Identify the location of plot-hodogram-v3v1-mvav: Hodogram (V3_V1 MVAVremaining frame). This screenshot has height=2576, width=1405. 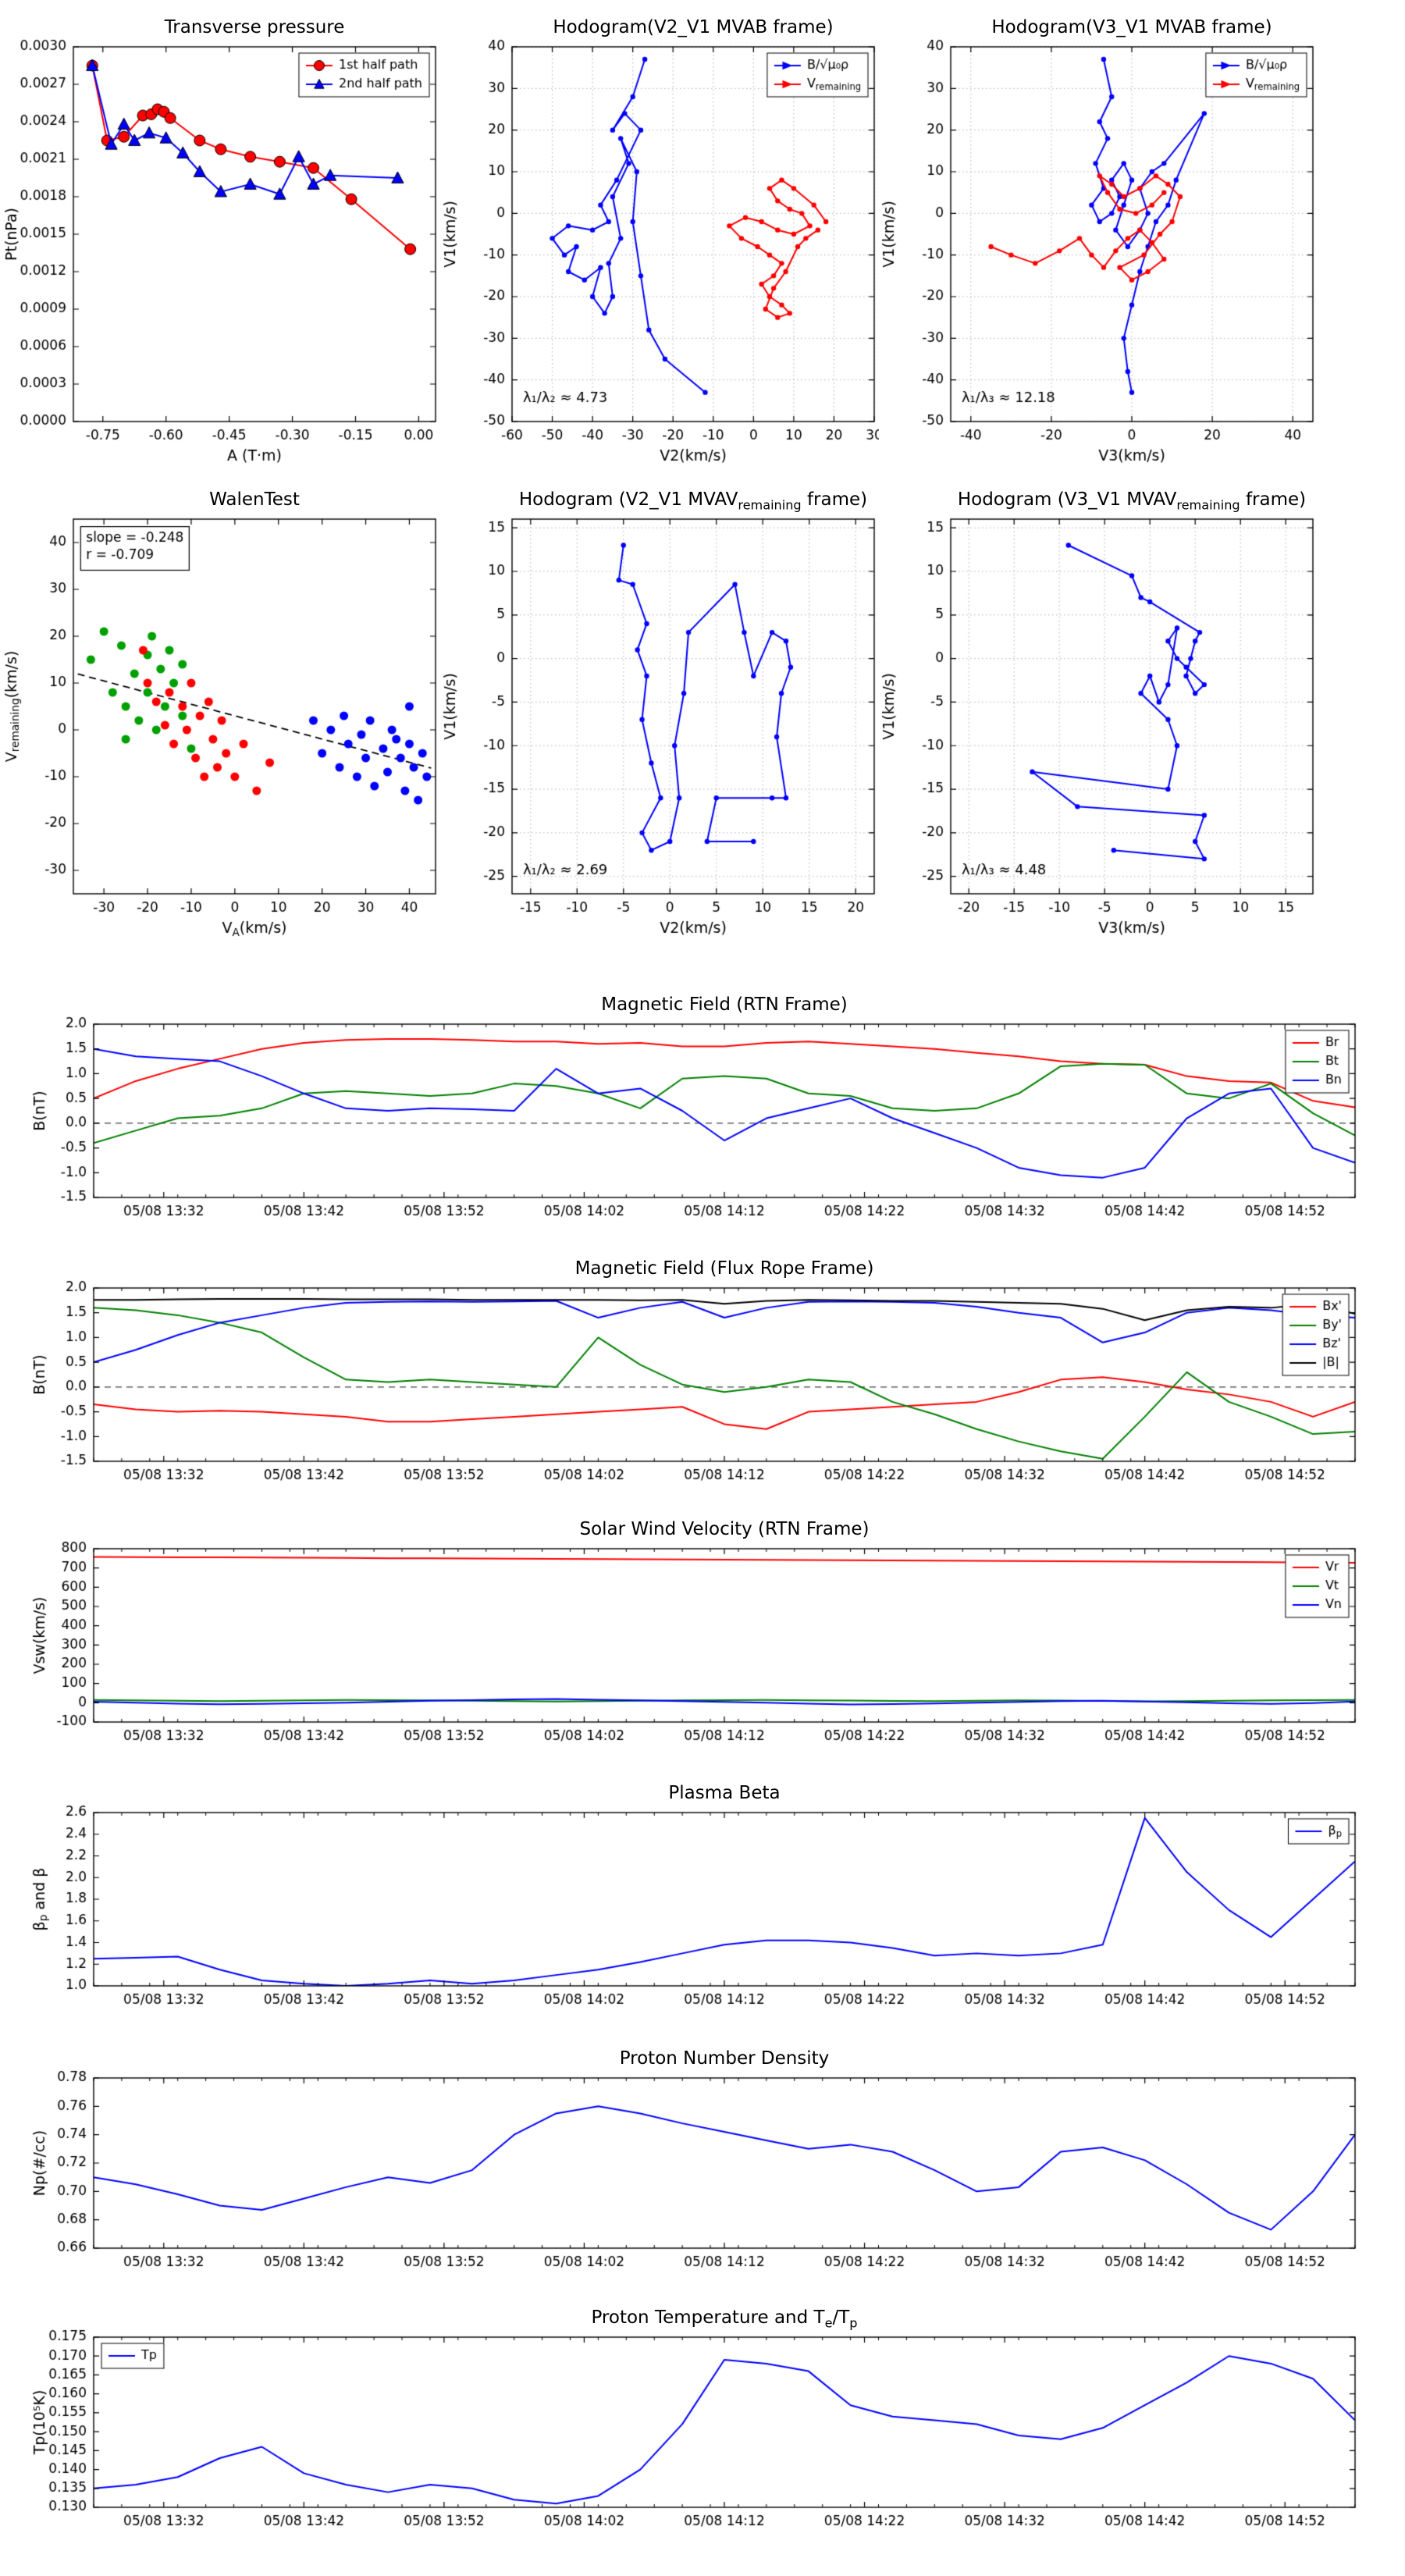
(1113, 710).